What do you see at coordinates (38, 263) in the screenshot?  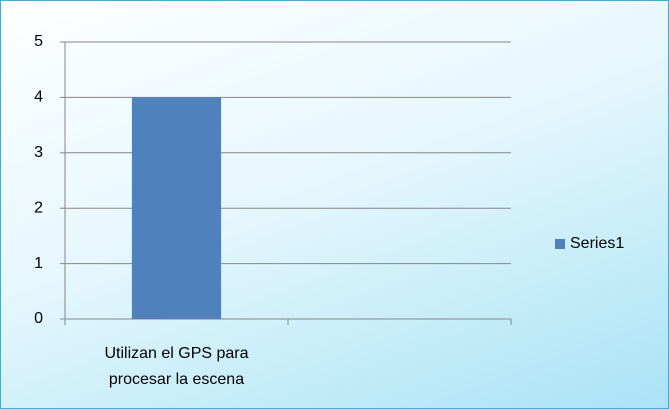 I see `y-tick-label: 1` at bounding box center [38, 263].